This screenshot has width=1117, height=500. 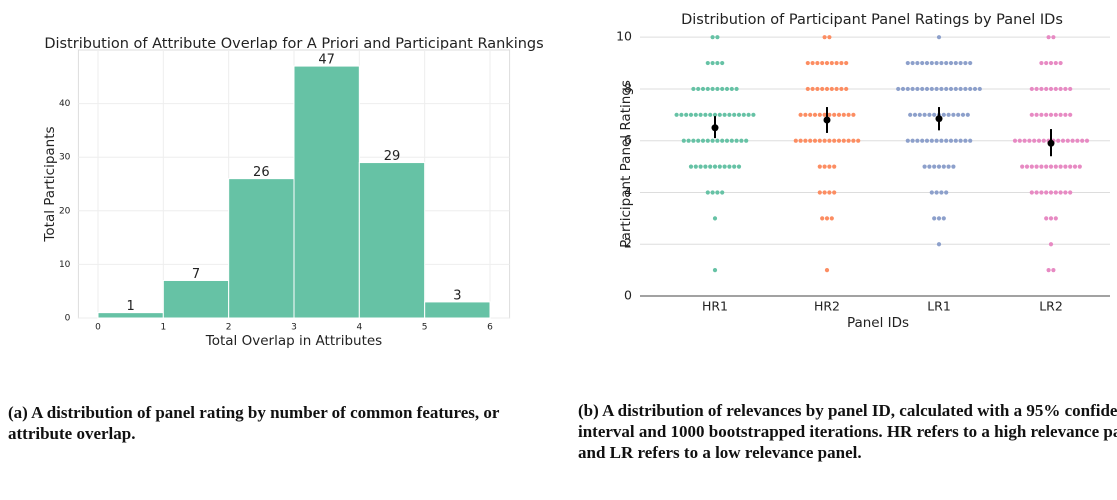 I want to click on y-axis-label: Total Participants, so click(x=50, y=184).